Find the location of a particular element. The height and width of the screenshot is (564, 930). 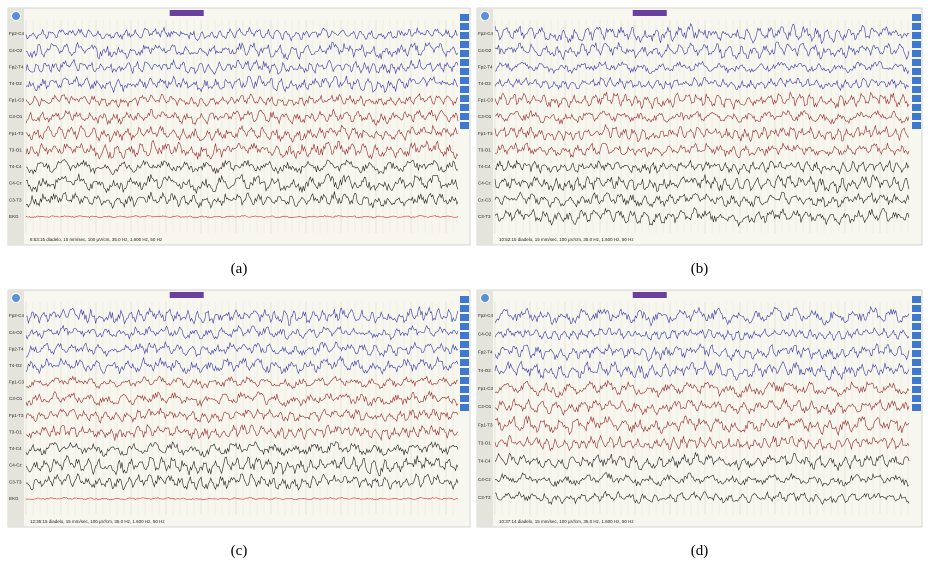

channel-label: Cz-C3 is located at coordinates (484, 199).